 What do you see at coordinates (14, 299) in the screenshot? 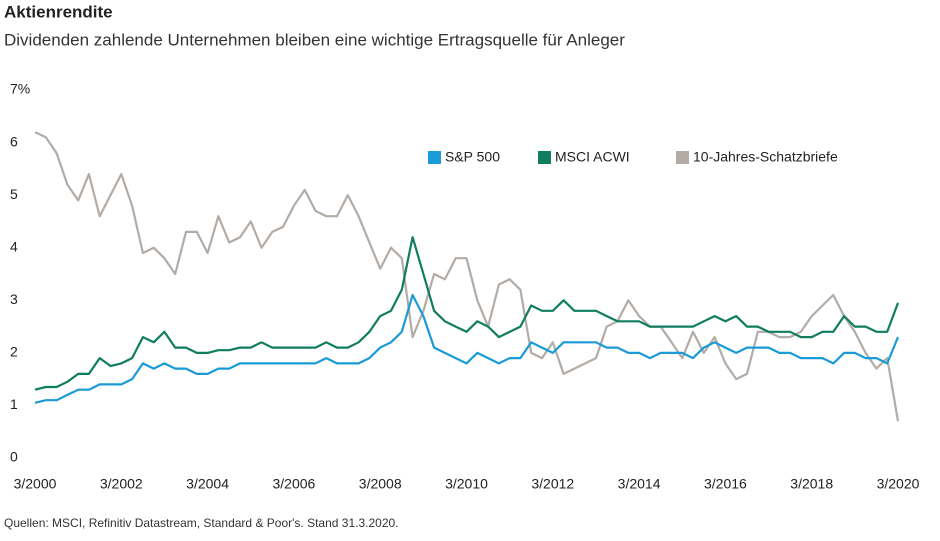
I see `y-tick-label: 3` at bounding box center [14, 299].